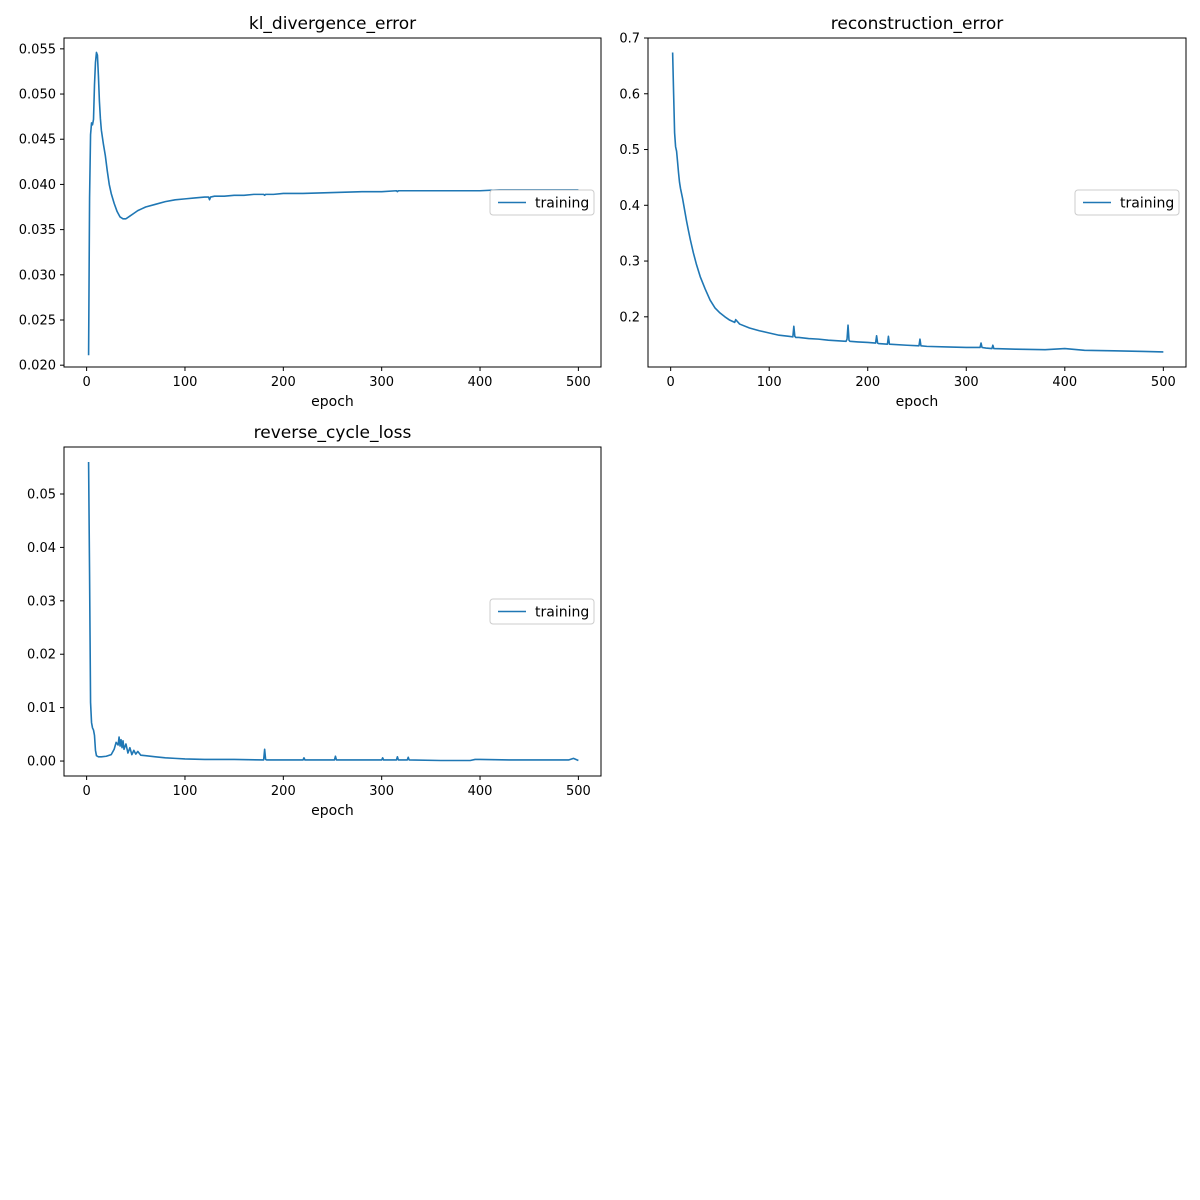  I want to click on y-tick-label: 0.025, so click(37, 321).